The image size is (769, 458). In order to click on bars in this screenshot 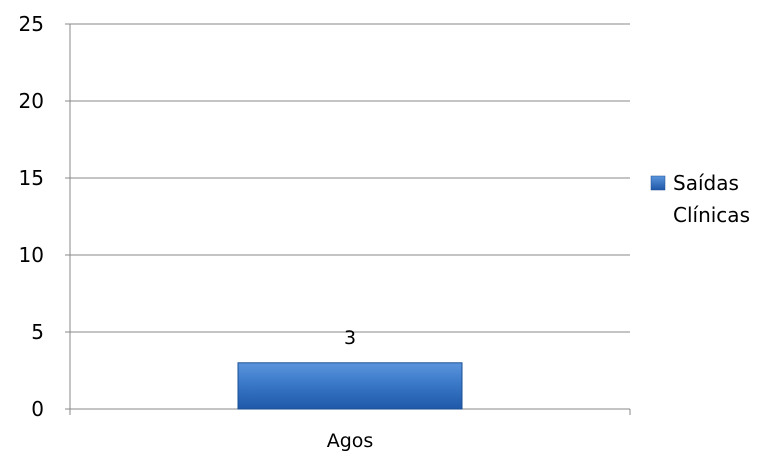, I will do `click(350, 386)`.